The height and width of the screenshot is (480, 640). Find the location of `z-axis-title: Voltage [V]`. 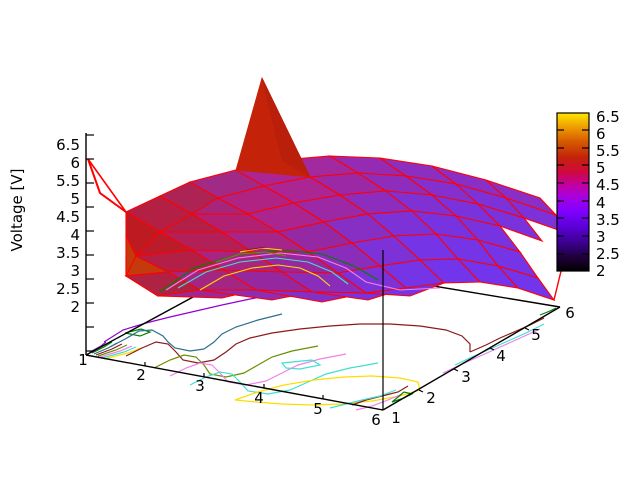

z-axis-title: Voltage [V] is located at coordinates (17, 210).